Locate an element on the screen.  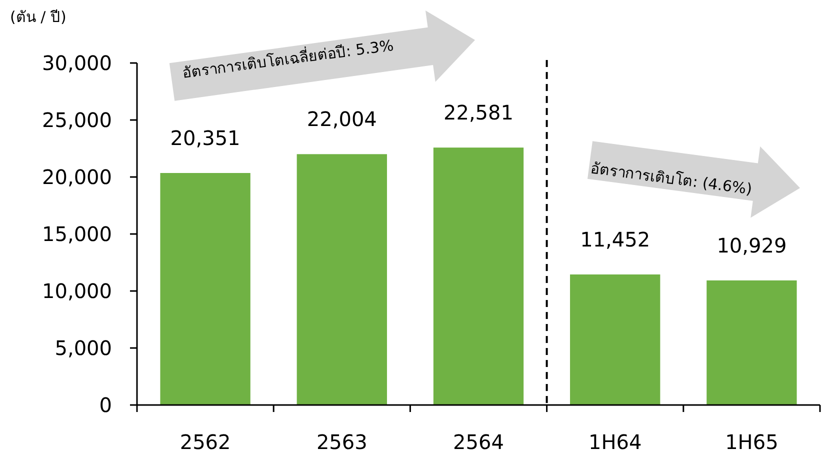
y-tick-label: 25,000 is located at coordinates (77, 120).